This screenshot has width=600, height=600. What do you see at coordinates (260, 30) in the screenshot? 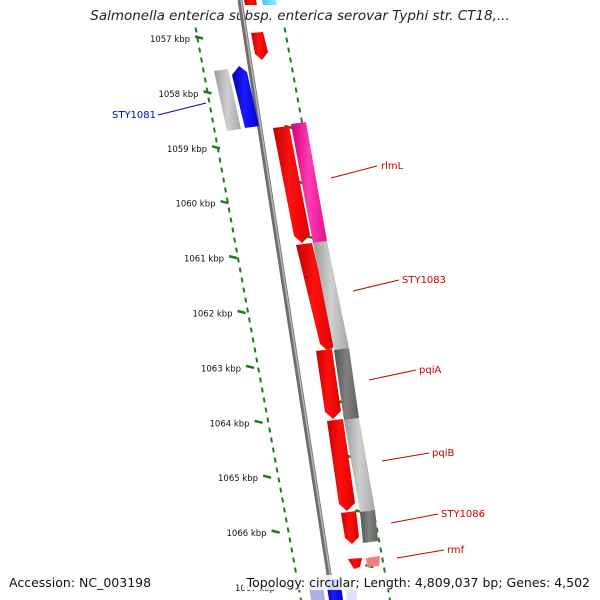
I see `top-feature-stubs` at bounding box center [260, 30].